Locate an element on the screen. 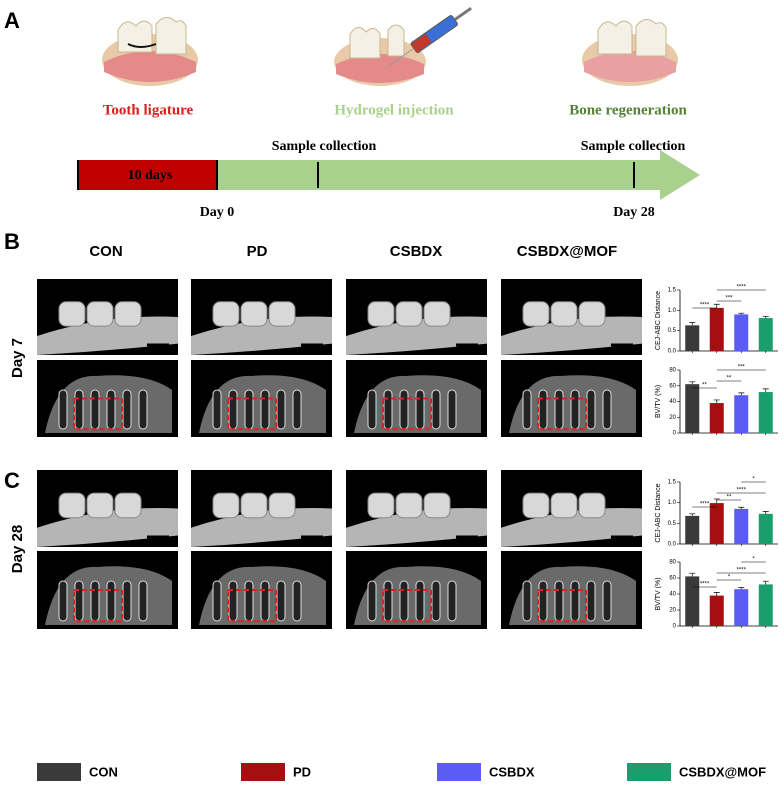 The image size is (784, 796). column-header: CON is located at coordinates (105, 251).